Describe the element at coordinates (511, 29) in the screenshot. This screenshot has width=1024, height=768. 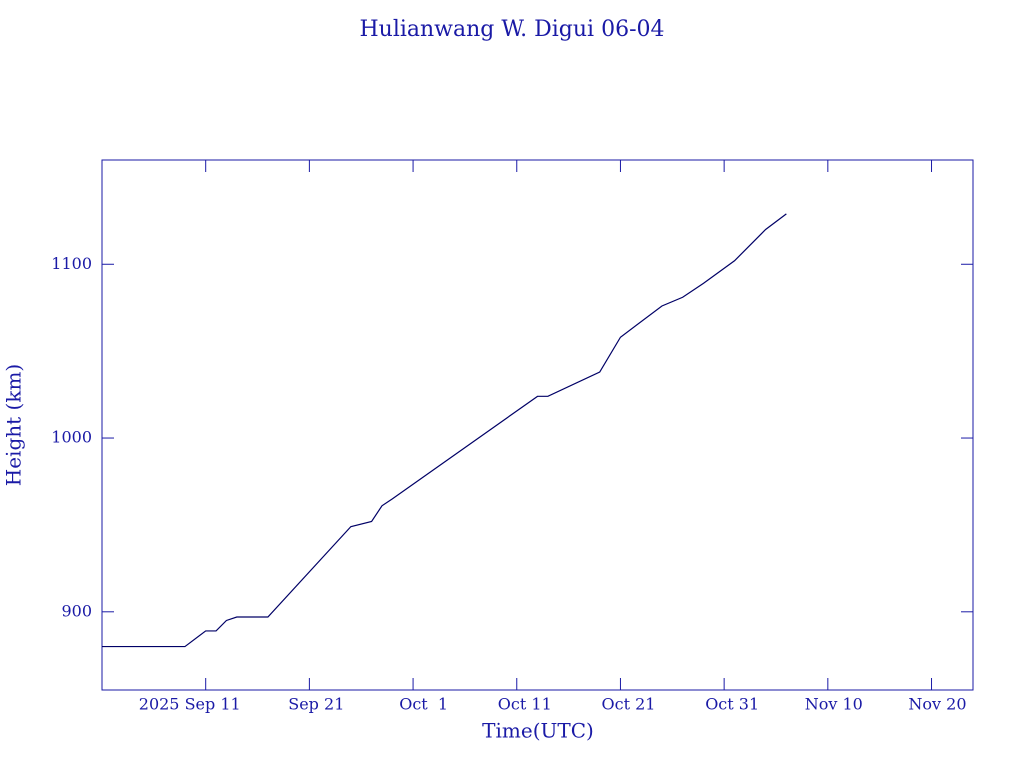
I see `chart-title: Hulianwang W. Digui 06-04` at that location.